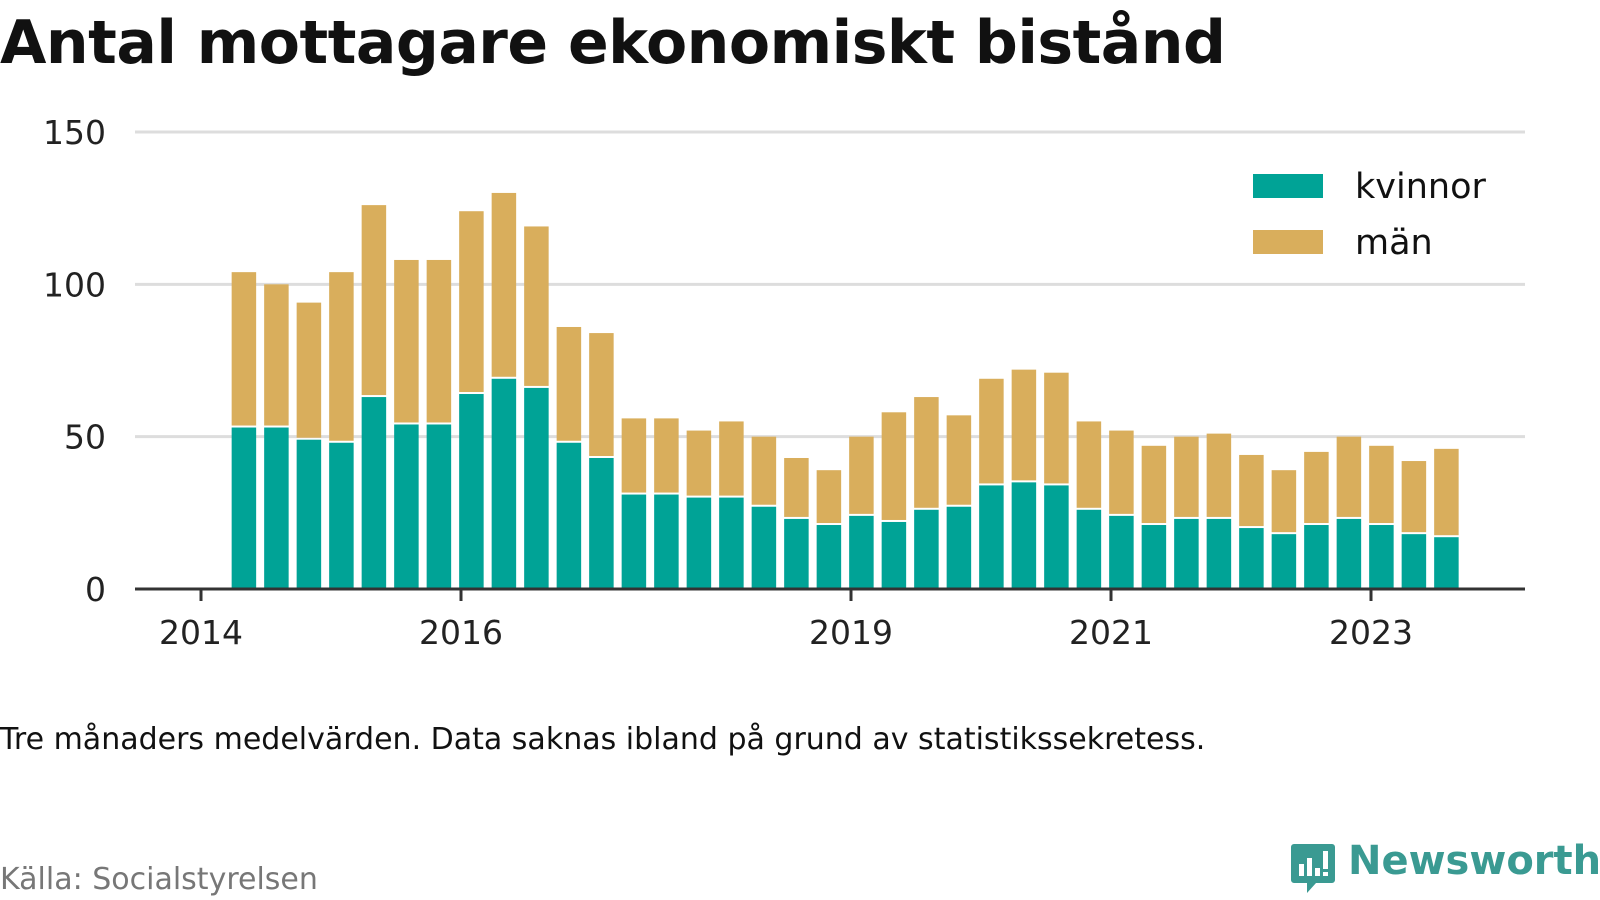 This screenshot has height=900, width=1600. What do you see at coordinates (461, 632) in the screenshot?
I see `x-tick-label: 2016` at bounding box center [461, 632].